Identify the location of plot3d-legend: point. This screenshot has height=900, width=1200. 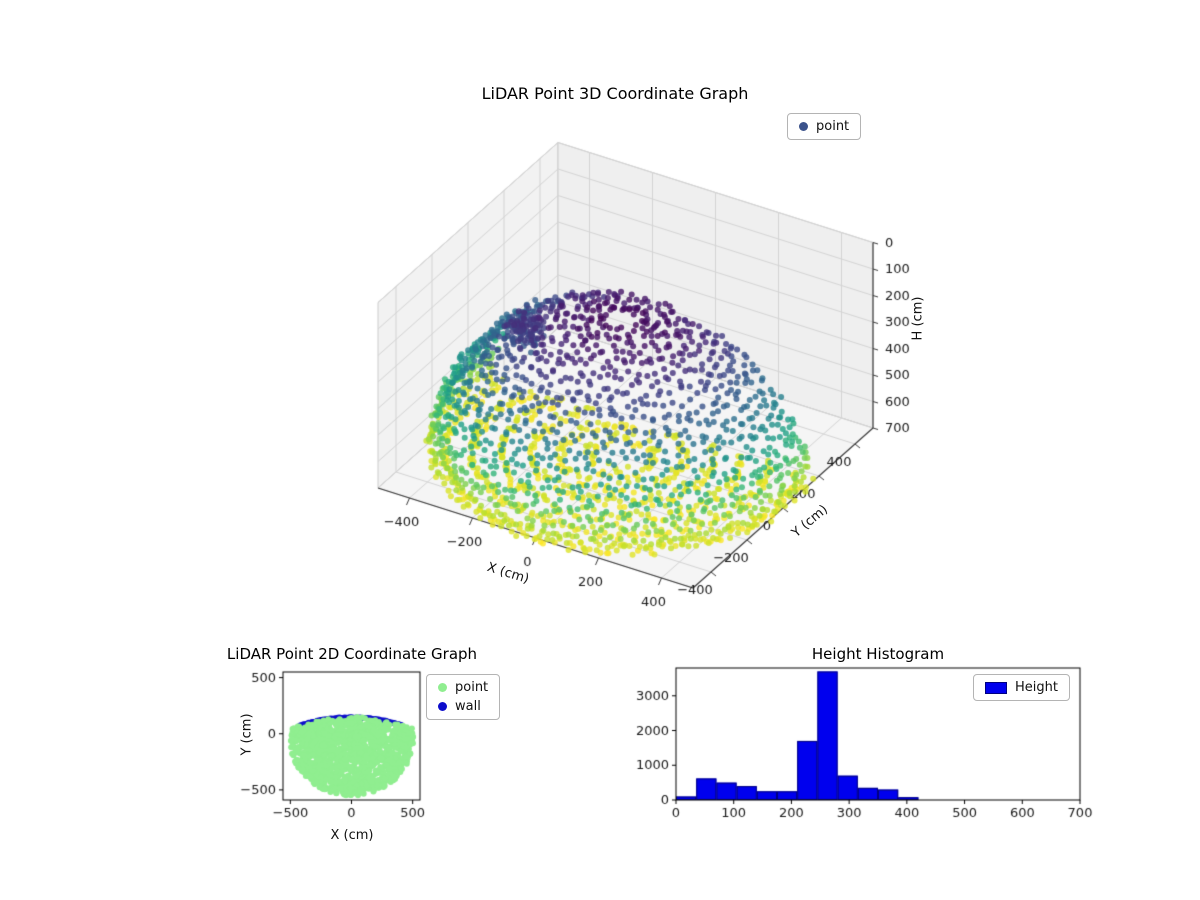
(824, 126).